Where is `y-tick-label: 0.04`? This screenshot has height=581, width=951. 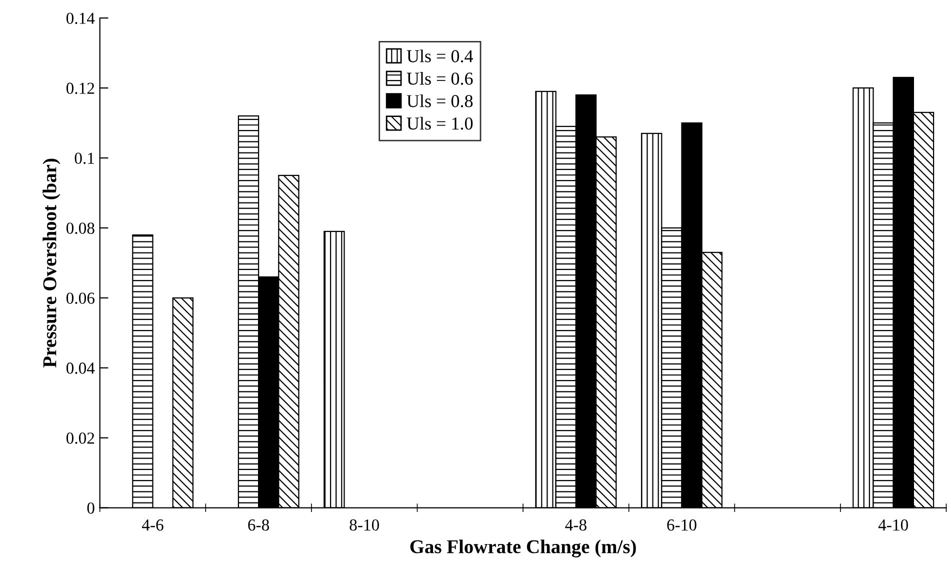 y-tick-label: 0.04 is located at coordinates (80, 368).